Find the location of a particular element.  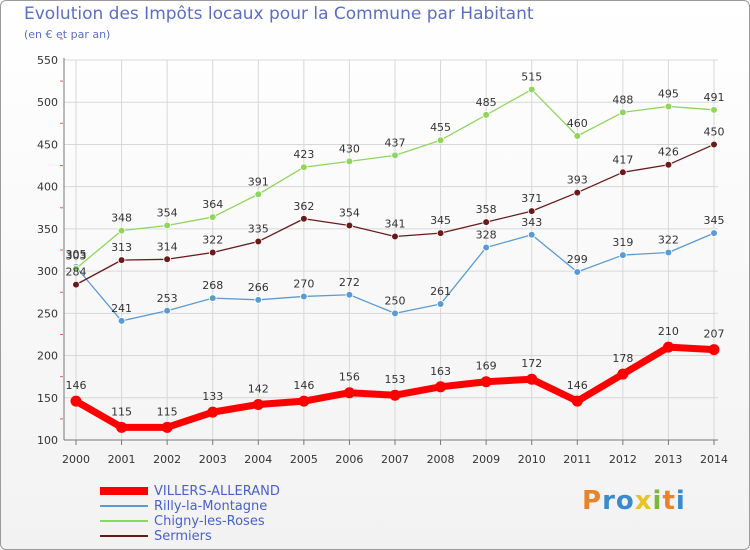

data-label: 178 is located at coordinates (622, 358).